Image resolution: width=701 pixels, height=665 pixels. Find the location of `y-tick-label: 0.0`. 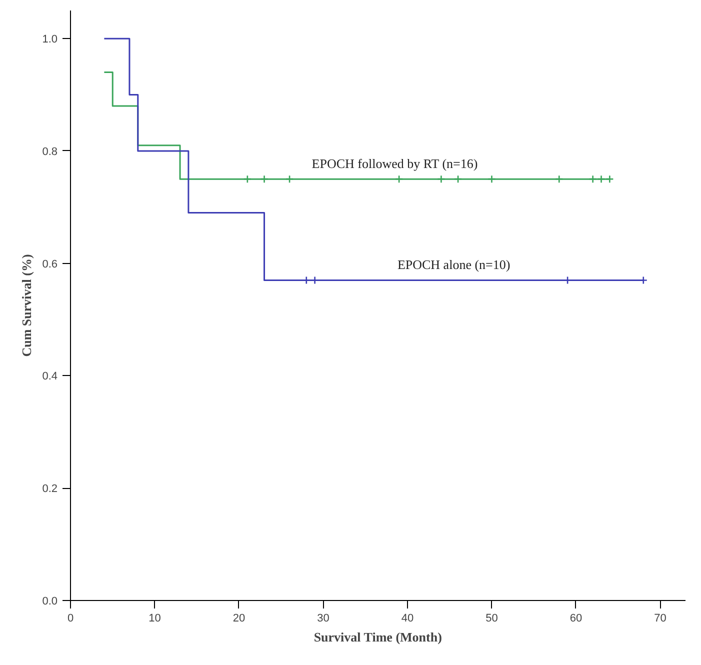

y-tick-label: 0.0 is located at coordinates (50, 602).